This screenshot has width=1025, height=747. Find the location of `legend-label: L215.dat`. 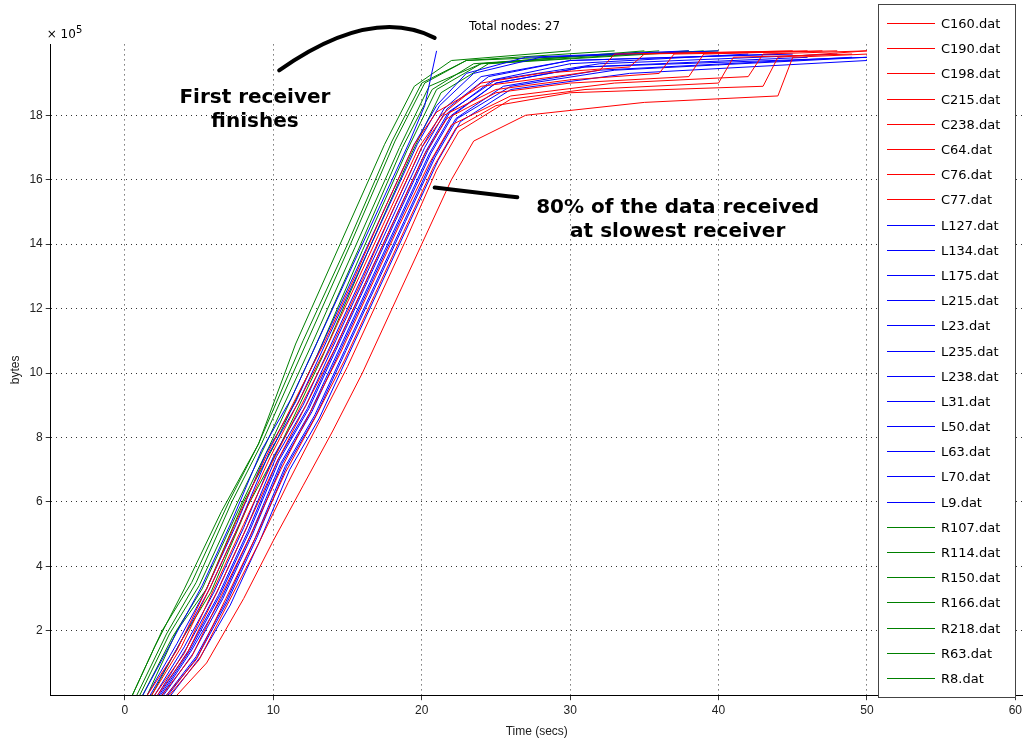

legend-label: L215.dat is located at coordinates (970, 301).